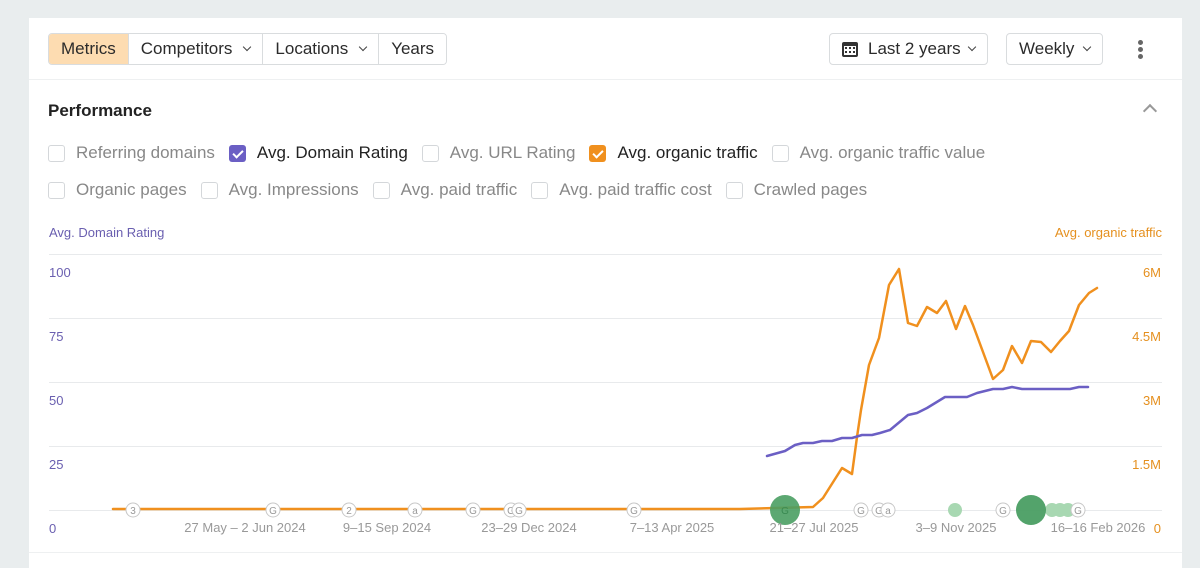 The image size is (1200, 568). I want to click on left-y-tick: 50, so click(56, 400).